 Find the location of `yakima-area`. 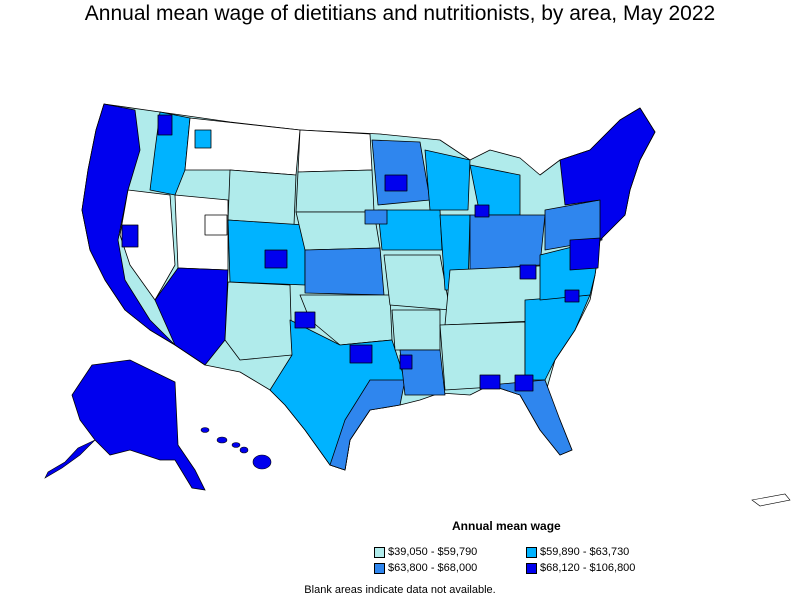

yakima-area is located at coordinates (165, 125).